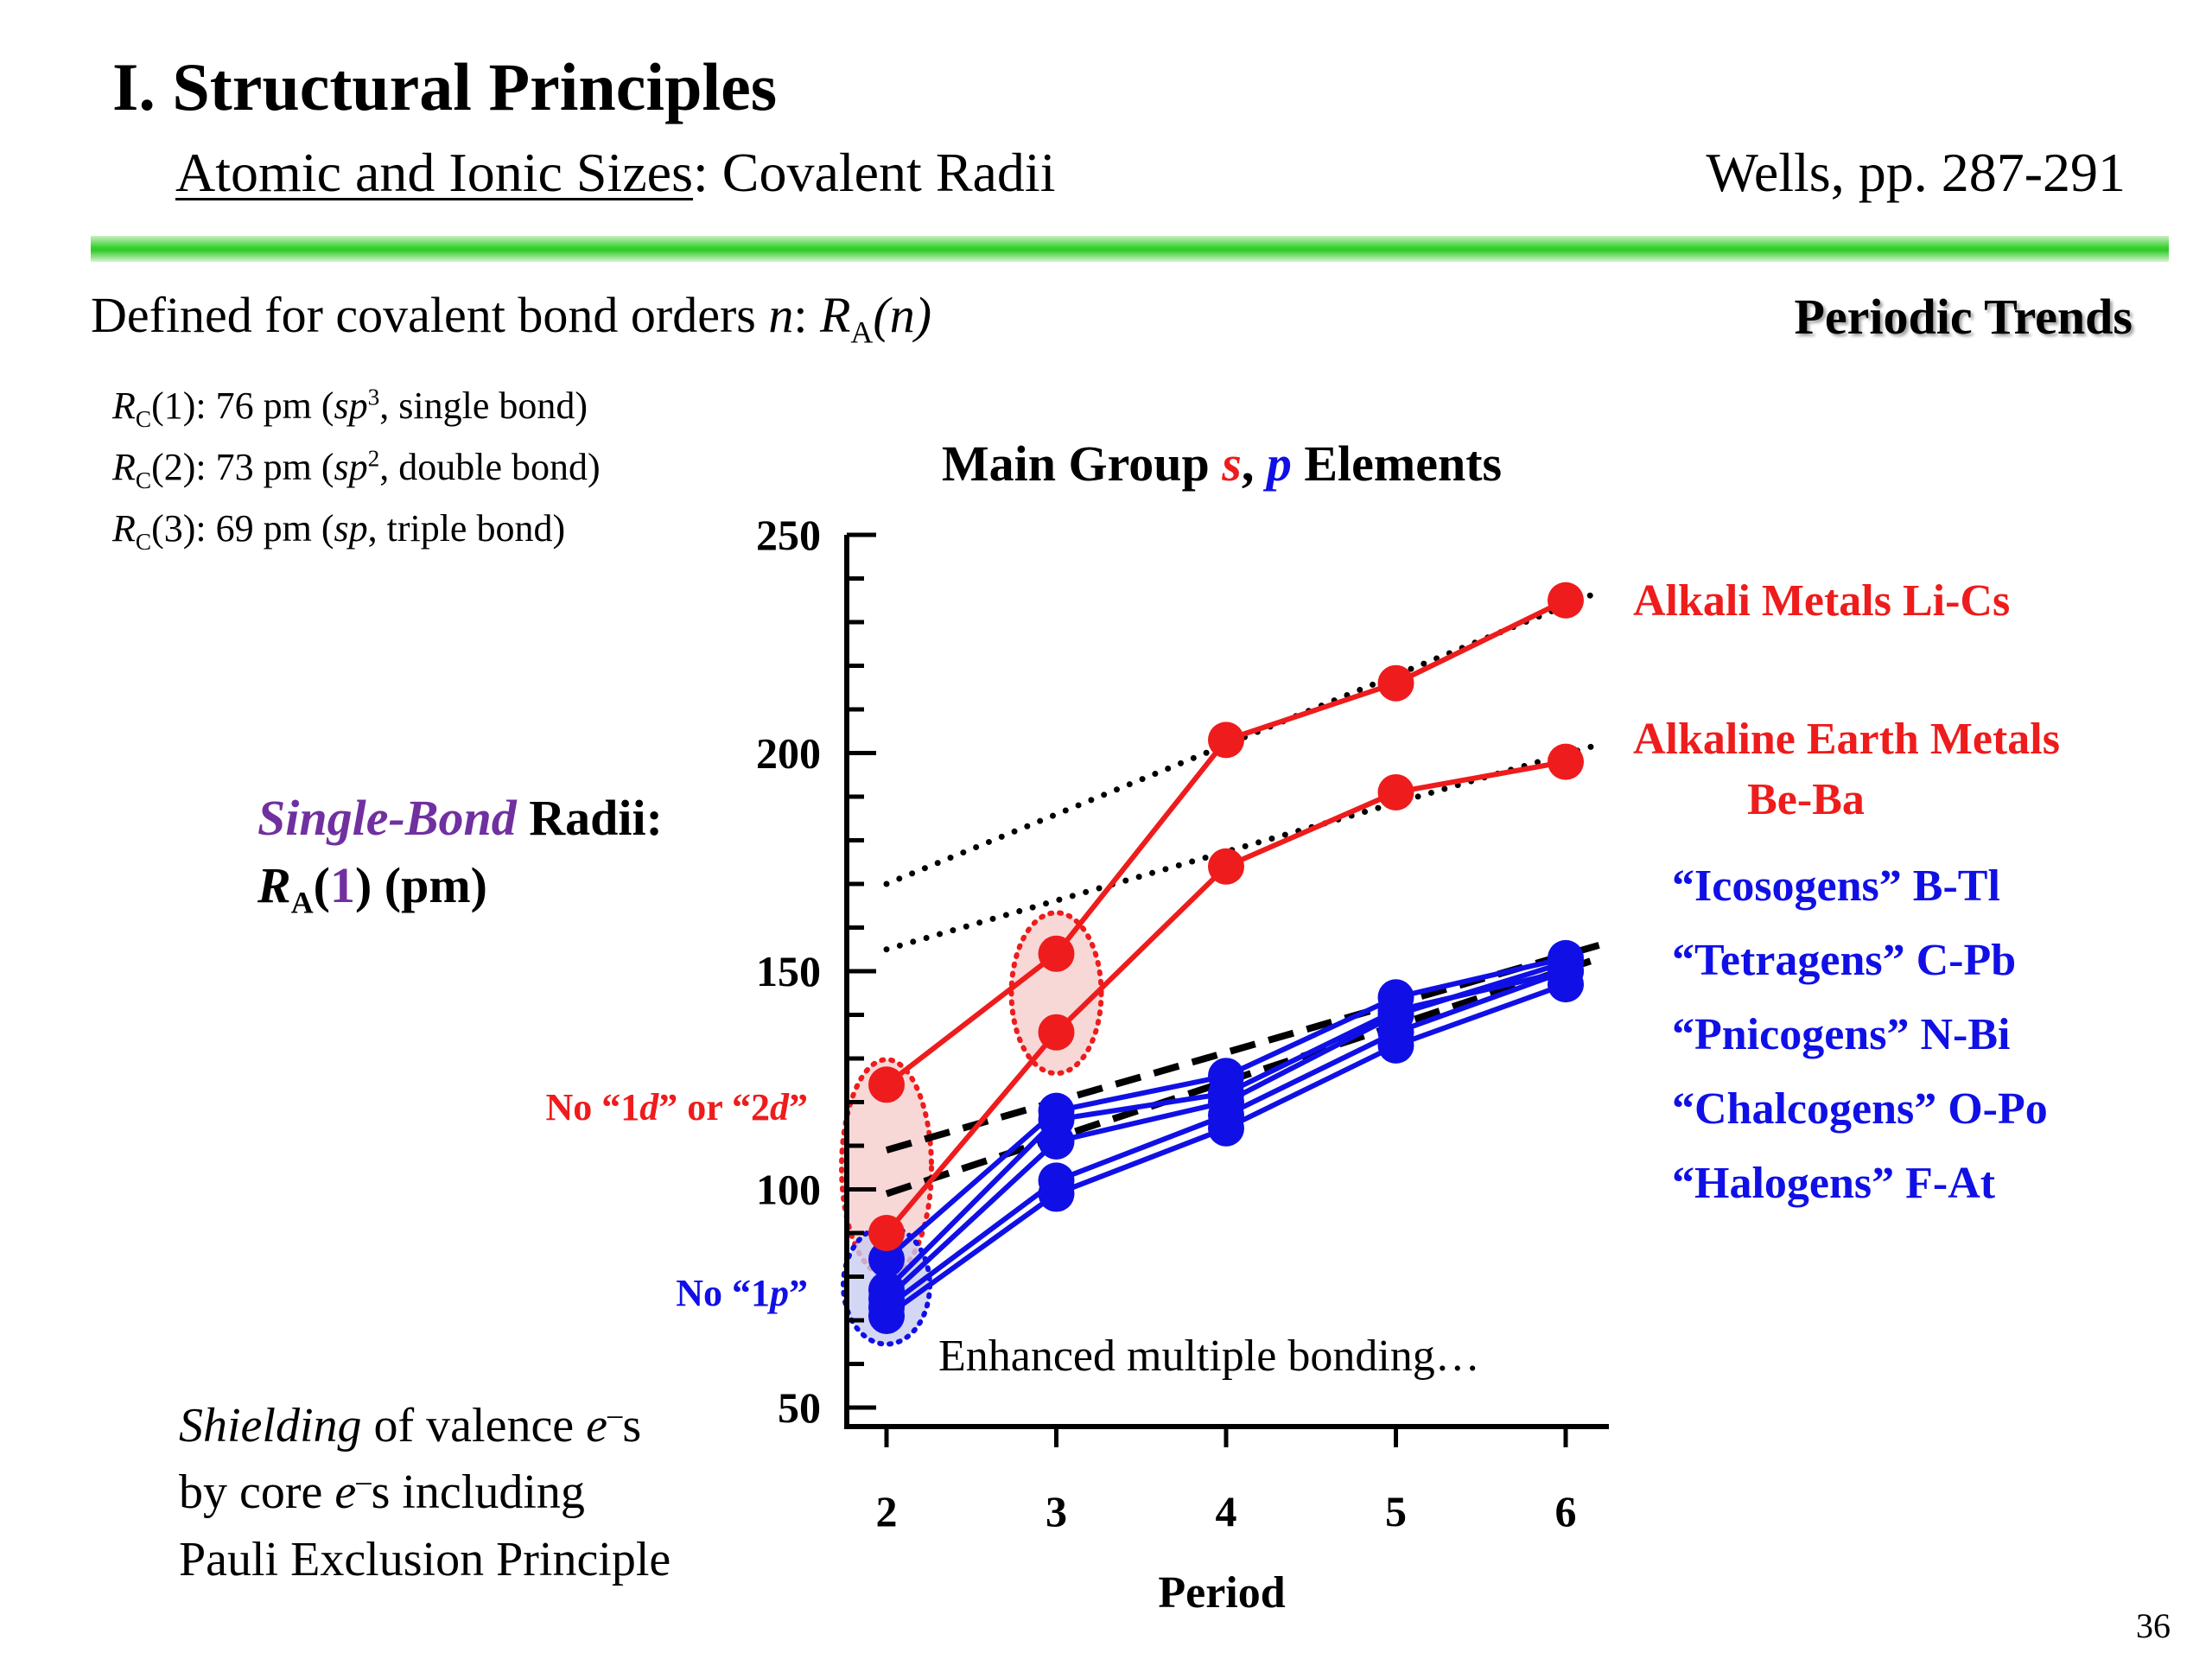  Describe the element at coordinates (1056, 994) in the screenshot. I see `period-3-highlight` at that location.